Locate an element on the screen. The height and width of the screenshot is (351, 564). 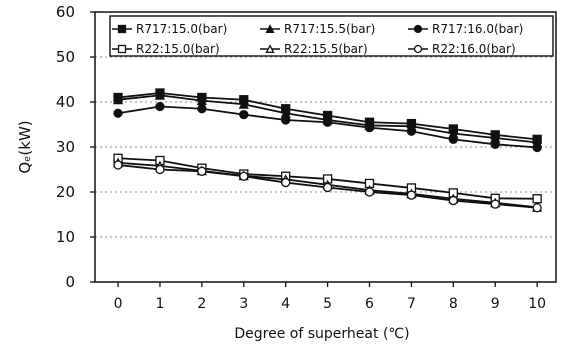
legend-item-5: R22:15.5(bar) is located at coordinates (314, 49).